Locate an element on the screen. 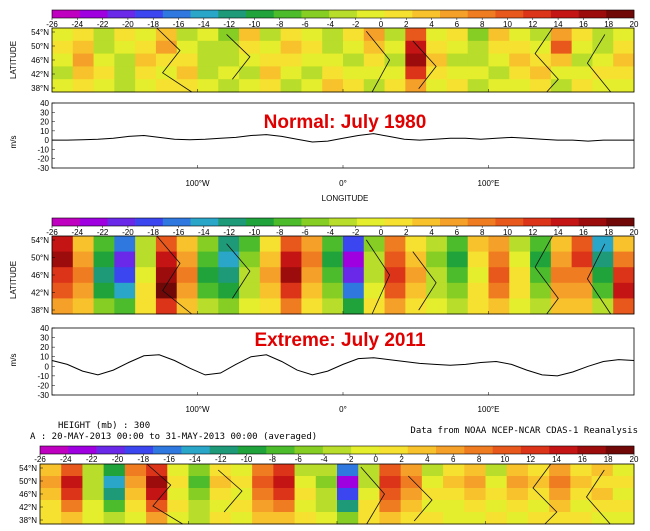 Image resolution: width=650 pixels, height=531 pixels. colorbar-tick-label: -12 is located at coordinates (221, 459).